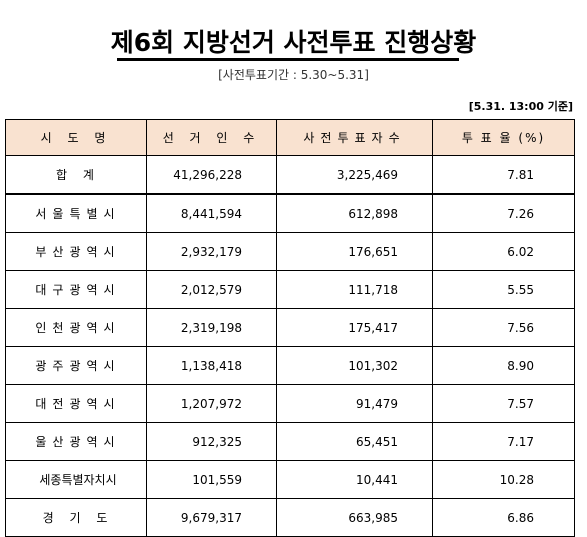 The height and width of the screenshot is (537, 587). I want to click on cell-turnout-rate: 8.90, so click(503, 365).